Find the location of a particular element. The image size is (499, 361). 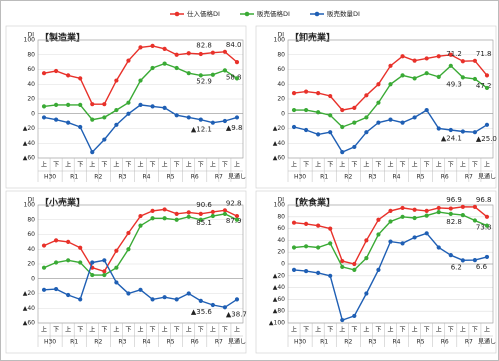

x-group-label: R3 is located at coordinates (122, 342).